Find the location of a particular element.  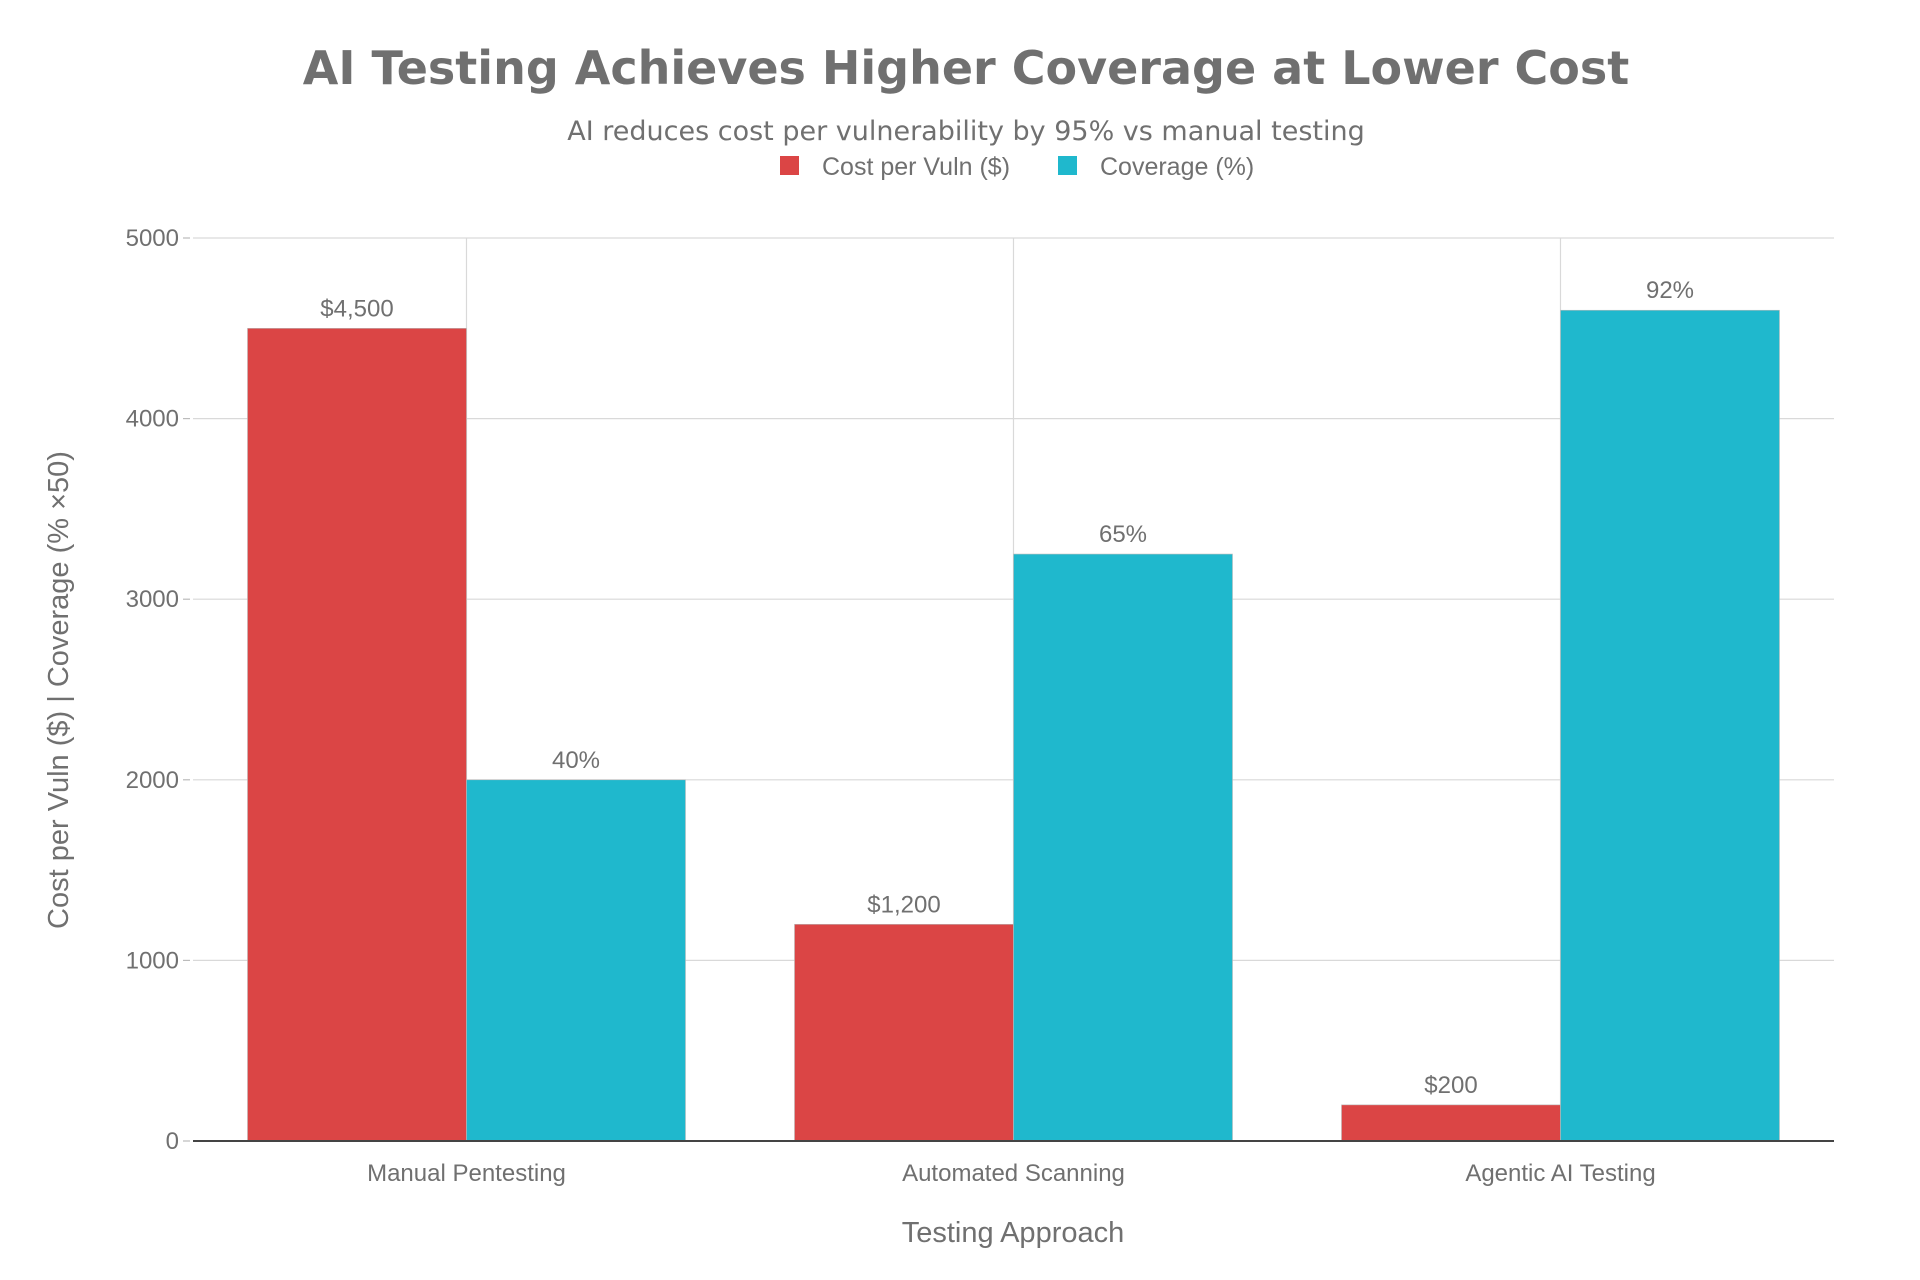

data-label: $4,500 is located at coordinates (356, 308).